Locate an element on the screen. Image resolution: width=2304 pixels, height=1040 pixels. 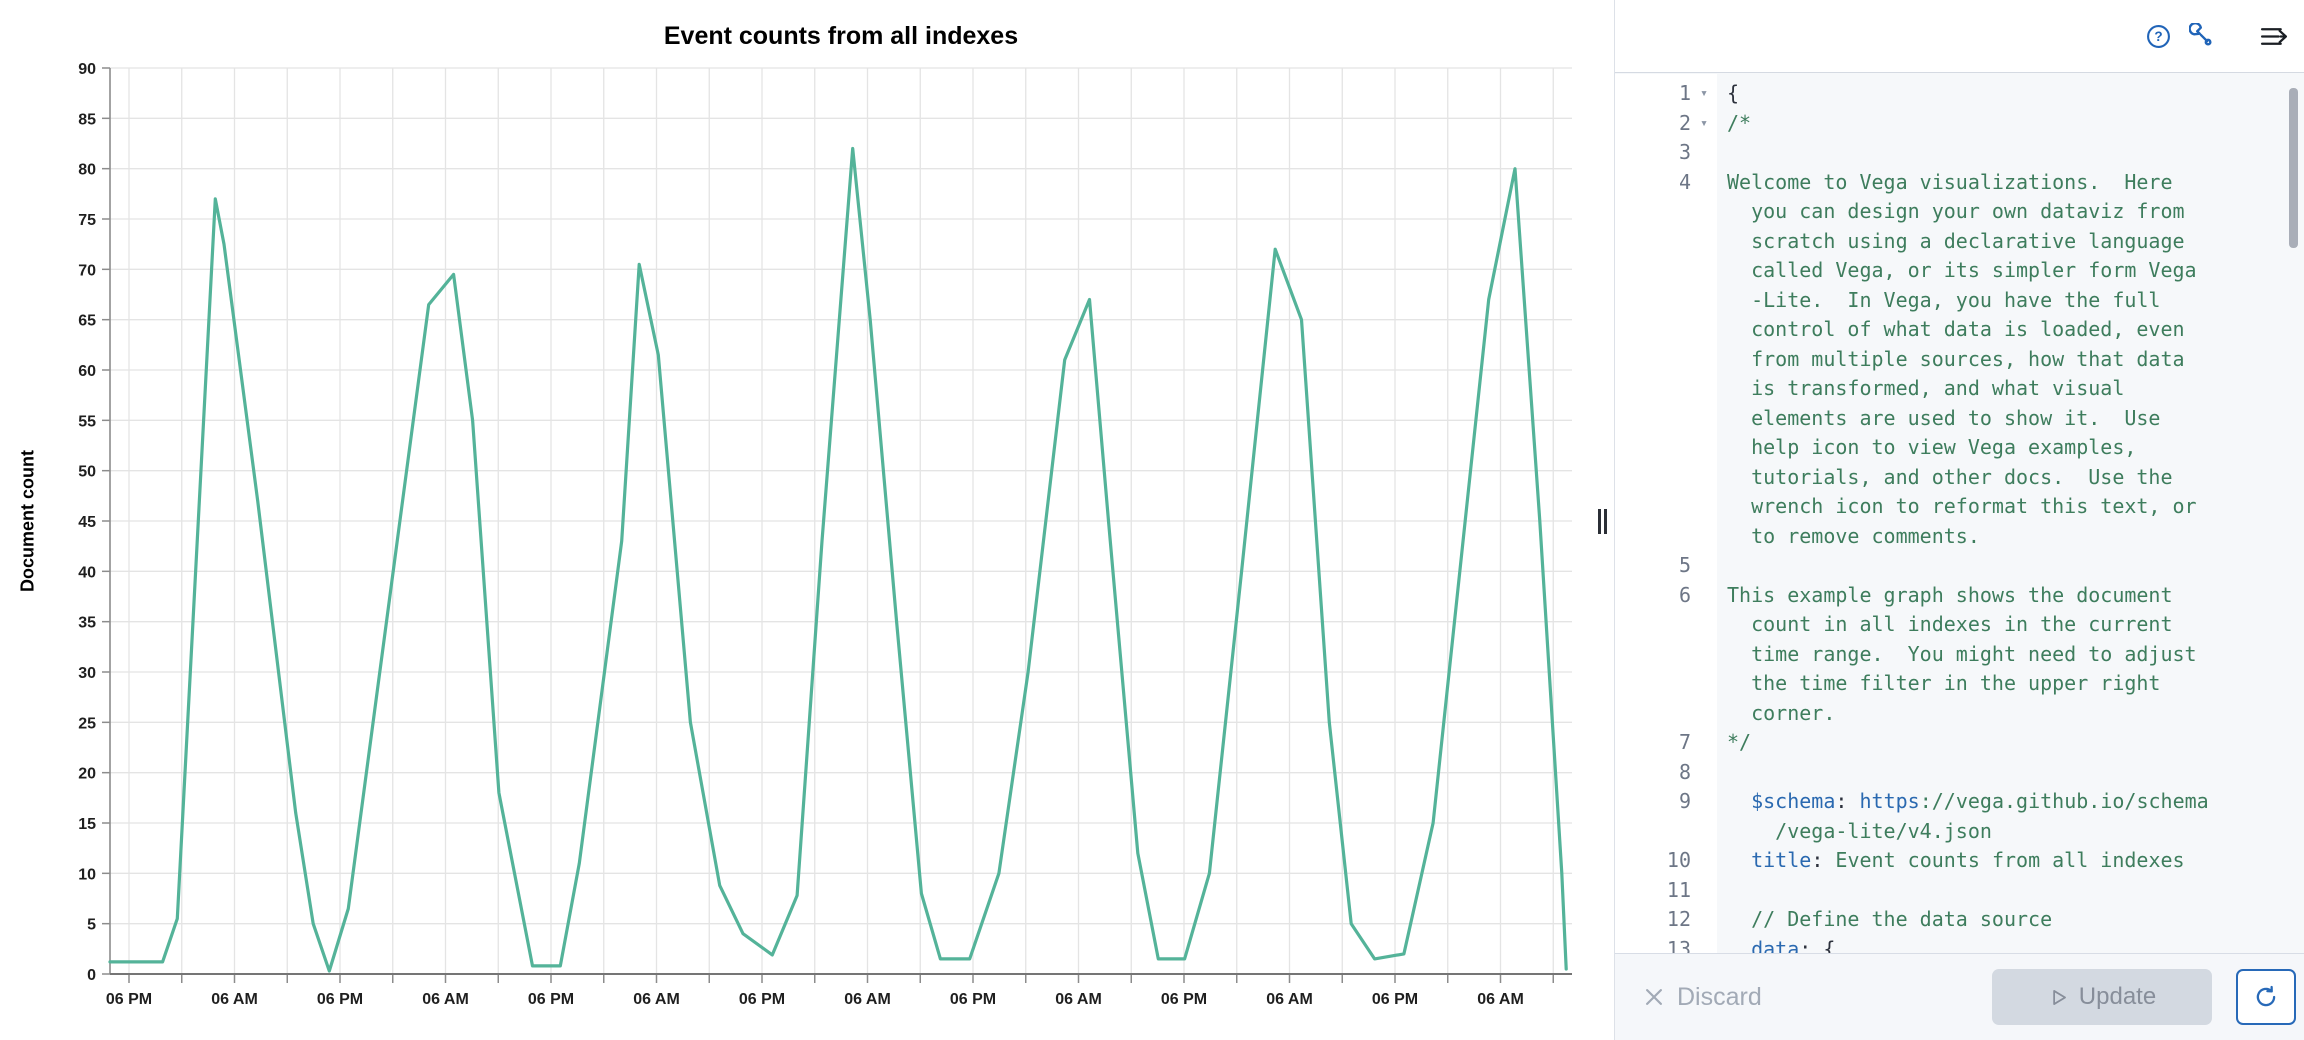
code-row: you can design your own dataviz from is located at coordinates (1959, 212).